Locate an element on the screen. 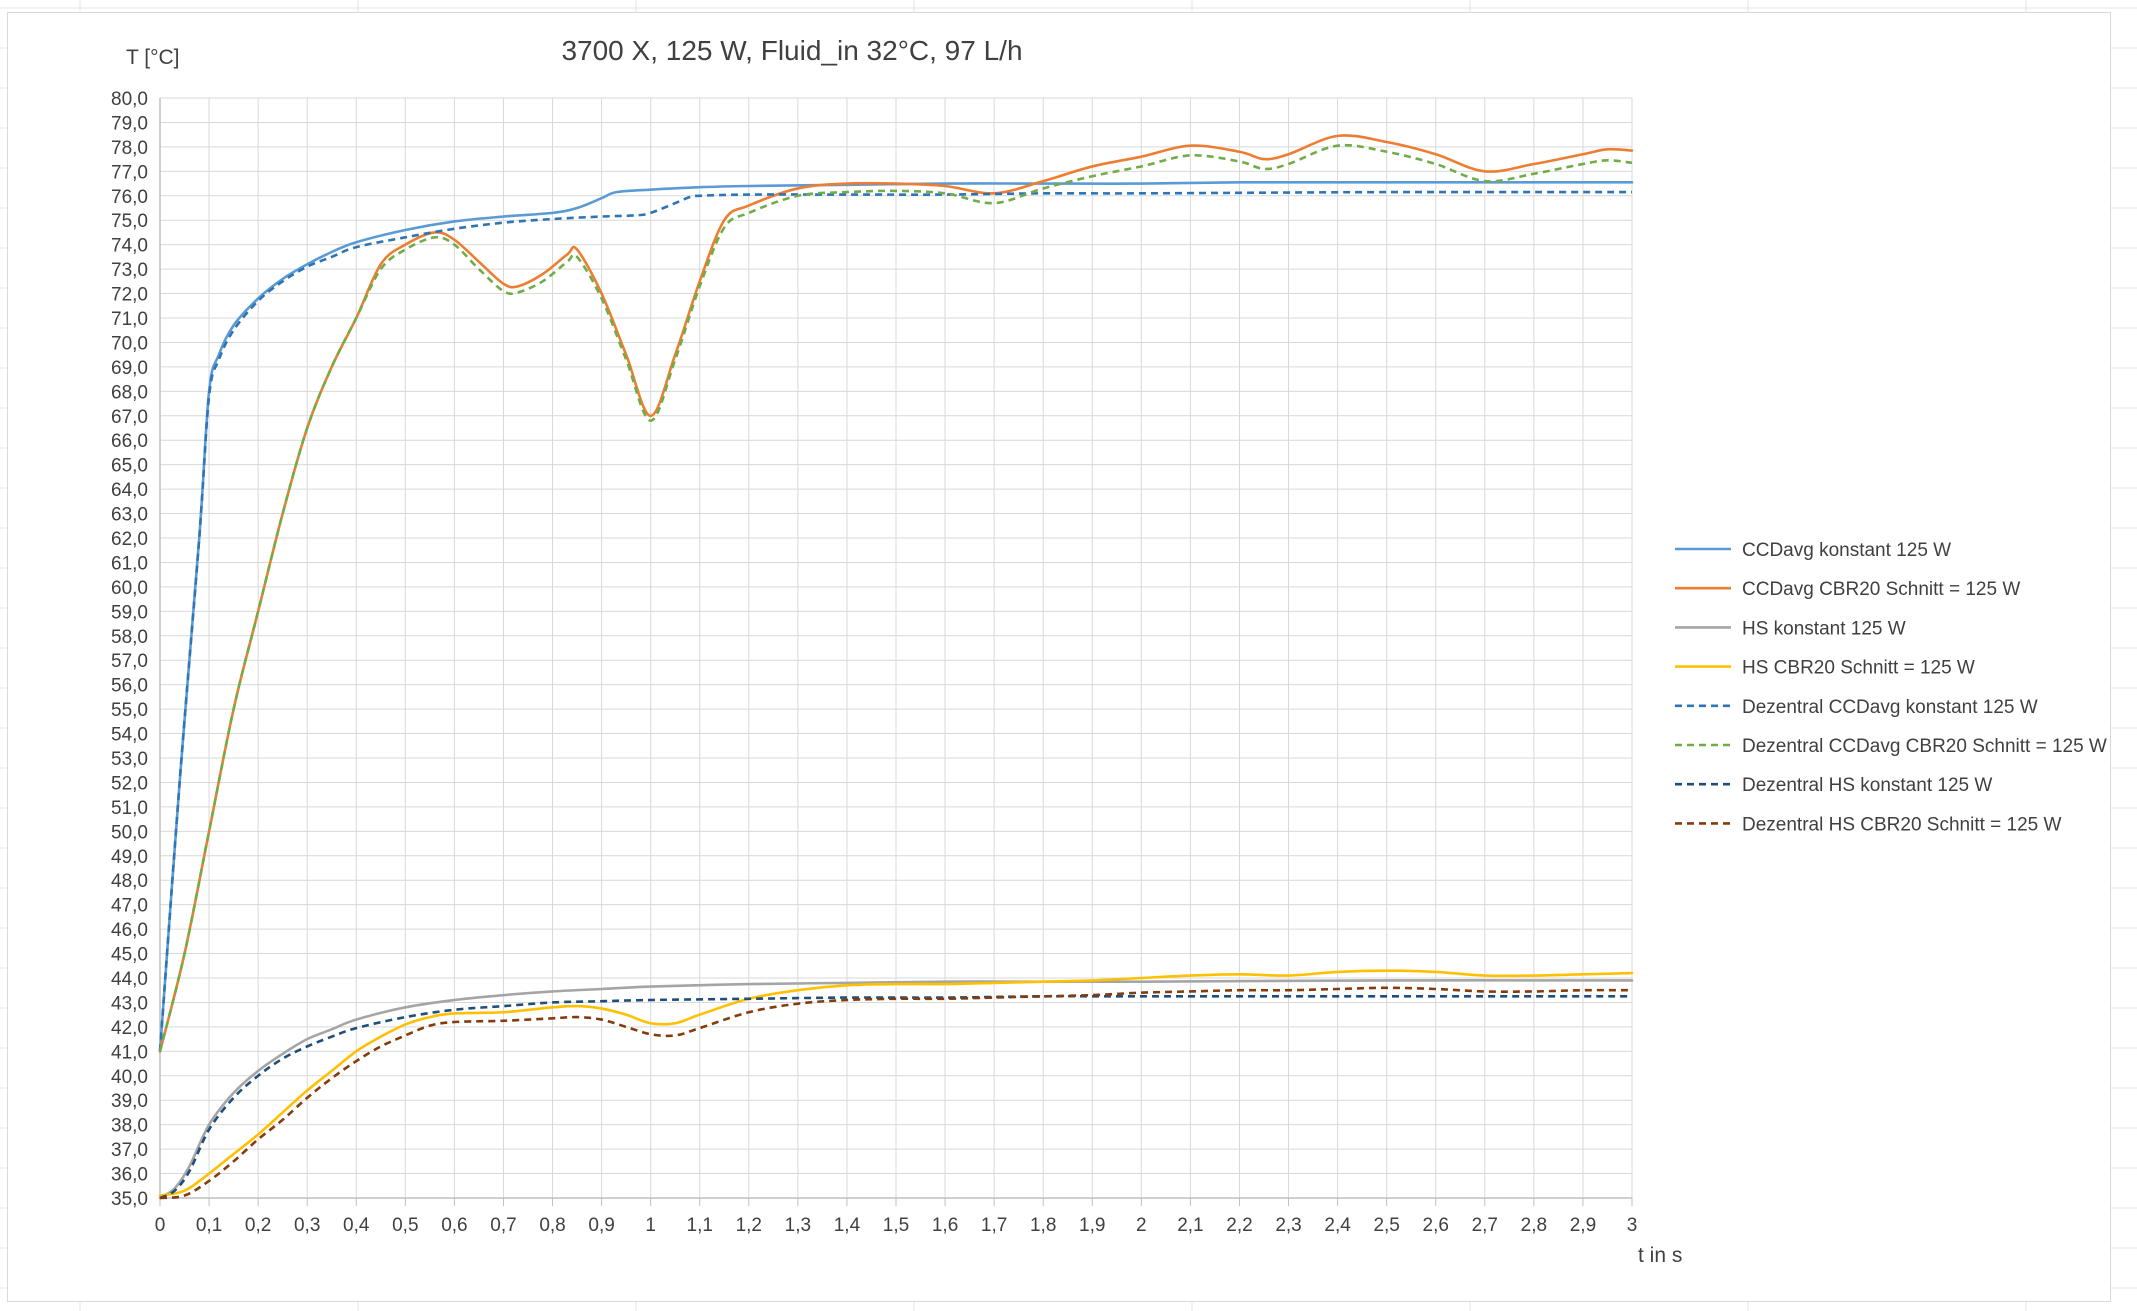  x-tick-label: 0,1 is located at coordinates (209, 1225).